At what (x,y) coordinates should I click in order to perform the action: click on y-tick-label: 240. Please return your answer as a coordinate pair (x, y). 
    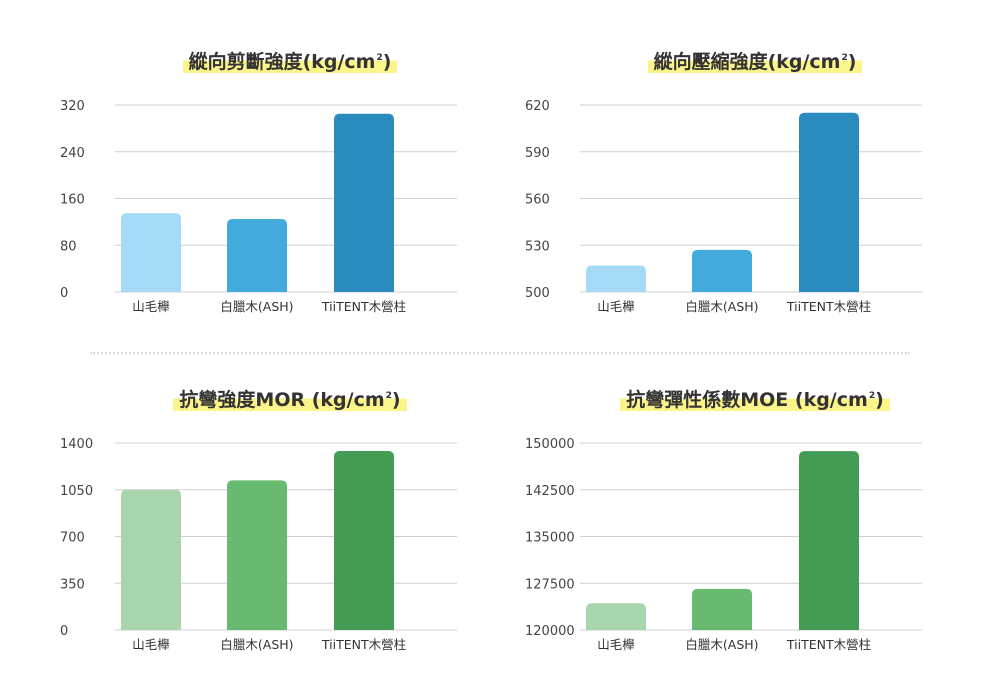
    Looking at the image, I should click on (72, 153).